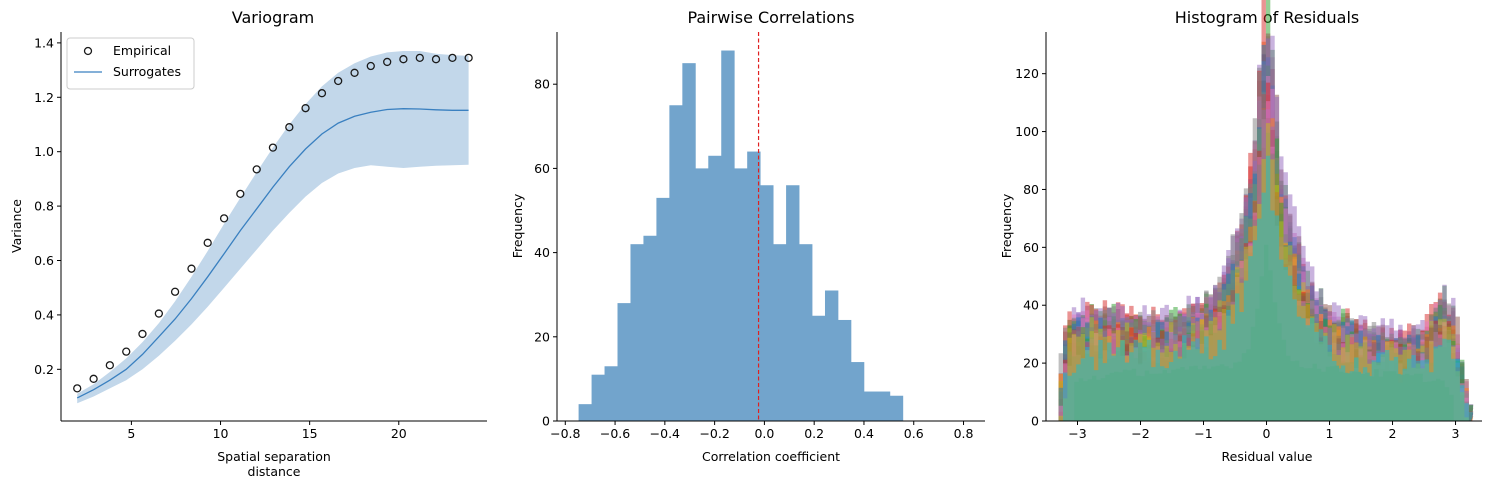 The height and width of the screenshot is (490, 1489). Describe the element at coordinates (1140, 433) in the screenshot. I see `residuals-x-tick-label: −2` at that location.